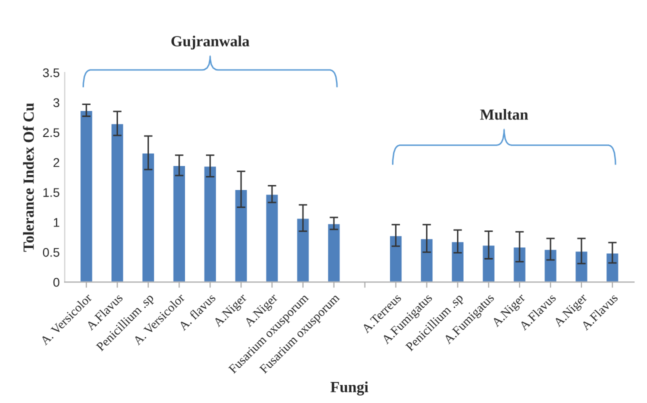 This screenshot has height=403, width=647. I want to click on y-tick-label: 3.5, so click(51, 73).